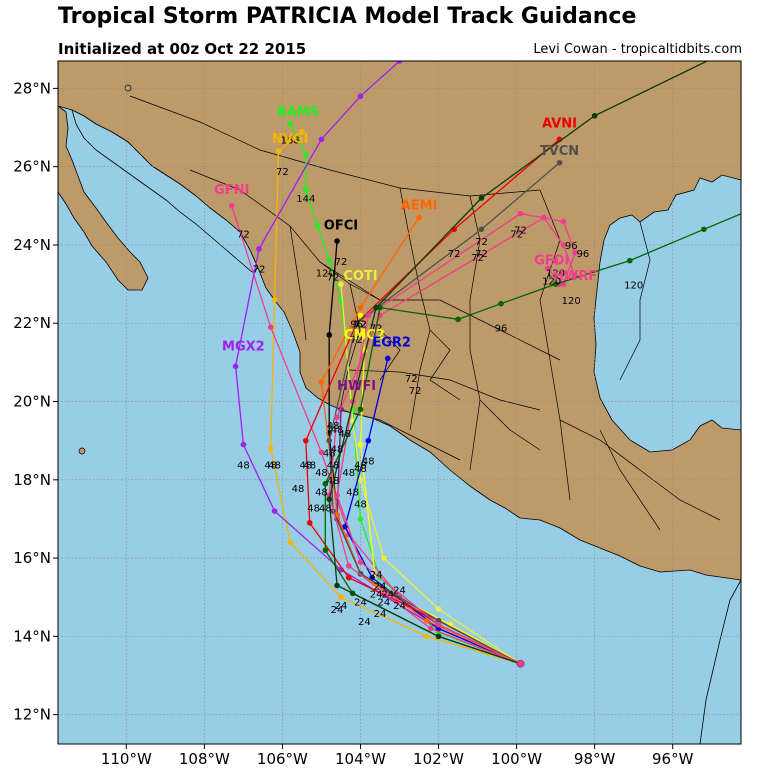 Image resolution: width=768 pixels, height=768 pixels. Describe the element at coordinates (520, 663) in the screenshot. I see `storm-start-point` at that location.